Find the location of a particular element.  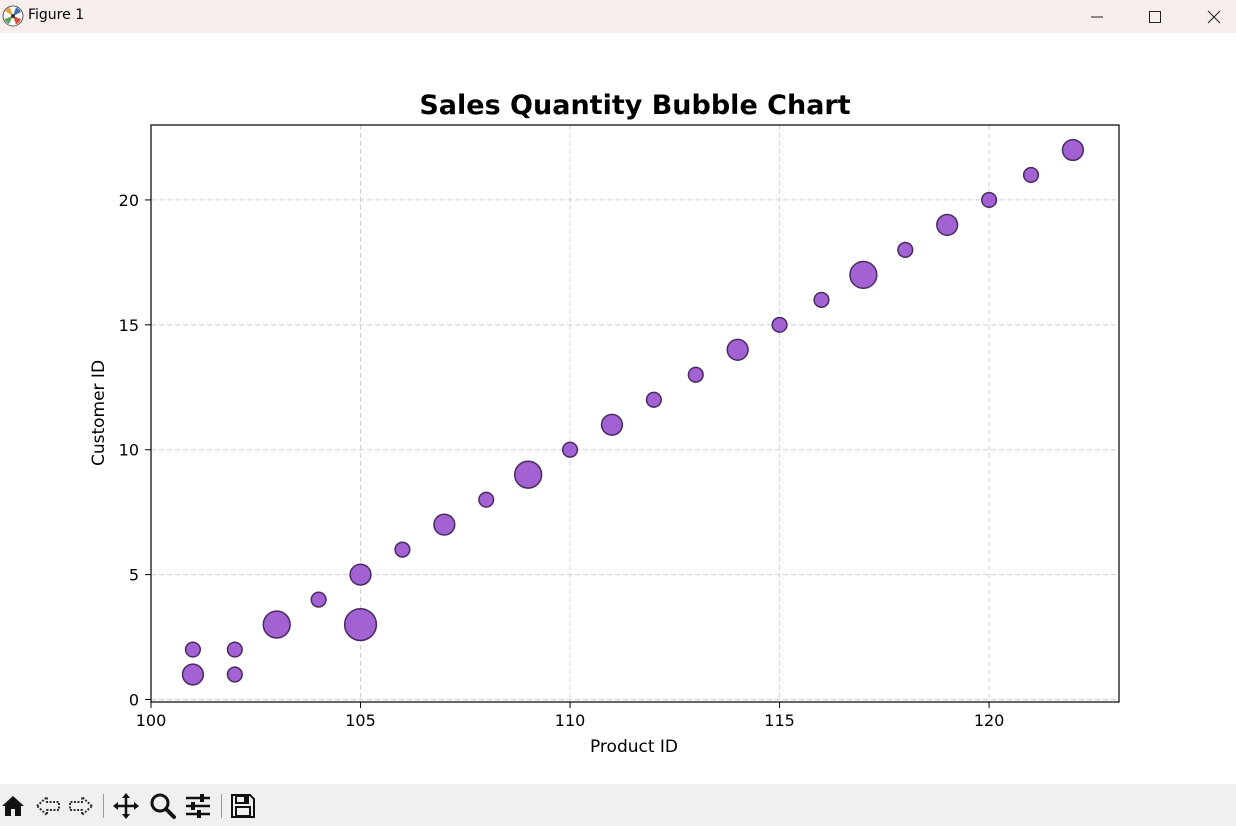

x-tick-label: 105 is located at coordinates (360, 720).